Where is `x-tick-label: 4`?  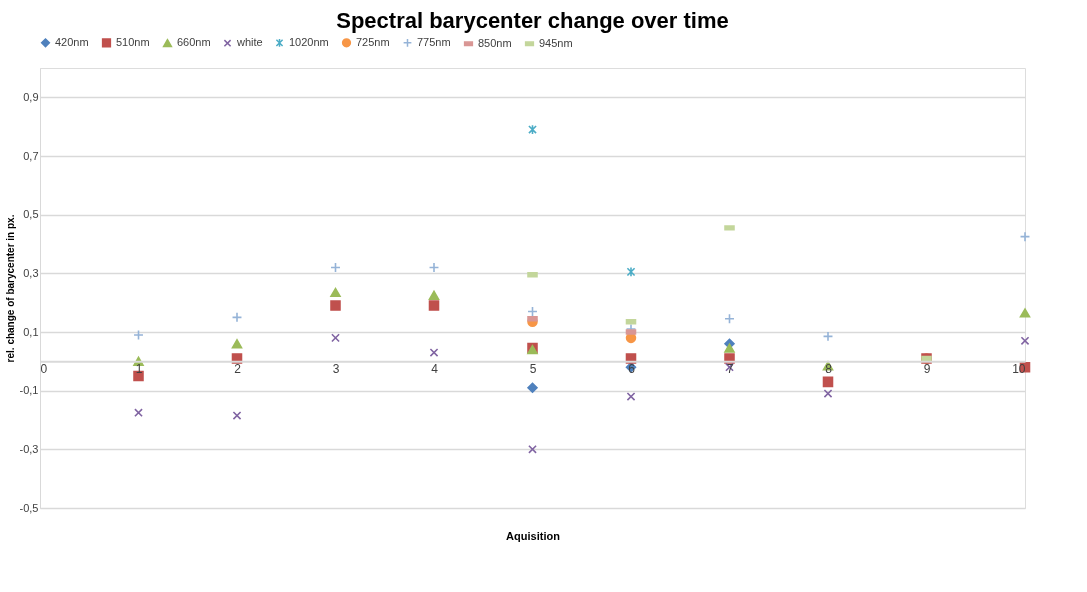
x-tick-label: 4 is located at coordinates (435, 368).